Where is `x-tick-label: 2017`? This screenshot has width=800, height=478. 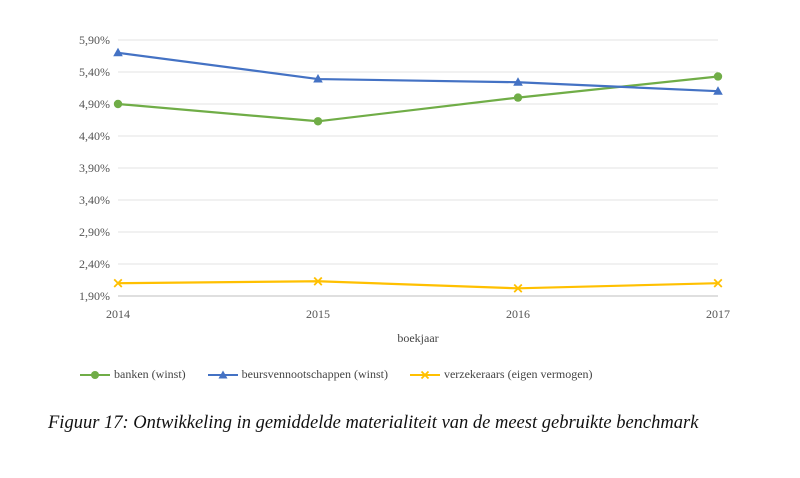
x-tick-label: 2017 is located at coordinates (718, 314).